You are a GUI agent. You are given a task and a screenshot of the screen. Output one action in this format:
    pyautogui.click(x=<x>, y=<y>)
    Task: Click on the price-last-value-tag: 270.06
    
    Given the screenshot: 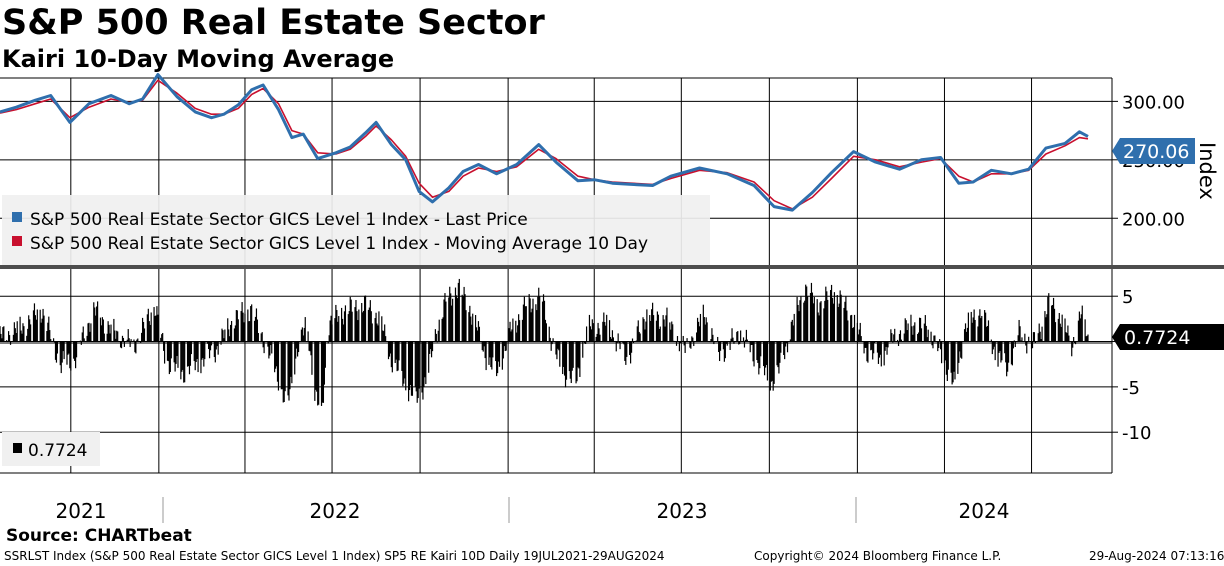 What is the action you would take?
    pyautogui.click(x=1153, y=151)
    